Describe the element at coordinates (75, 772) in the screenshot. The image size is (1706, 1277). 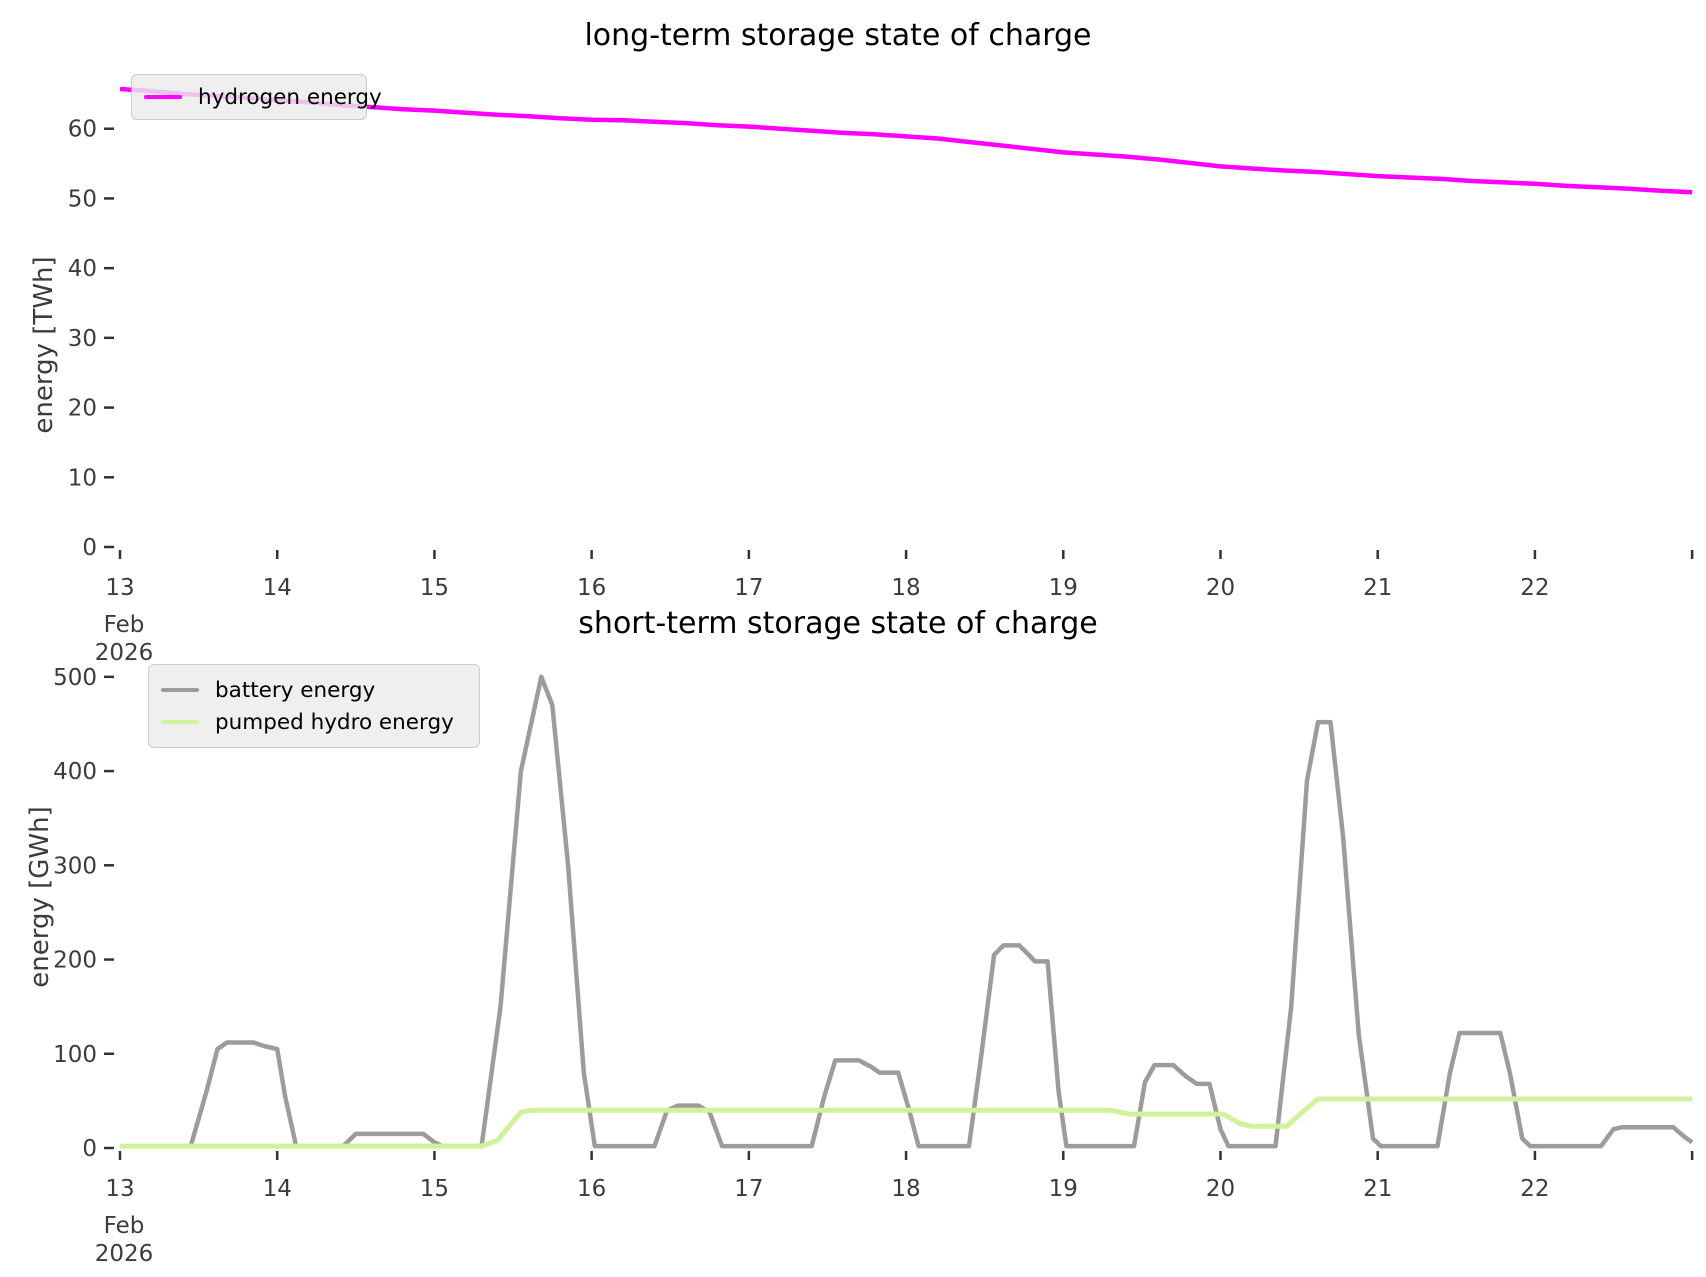
I see `y-tick-label: 400` at that location.